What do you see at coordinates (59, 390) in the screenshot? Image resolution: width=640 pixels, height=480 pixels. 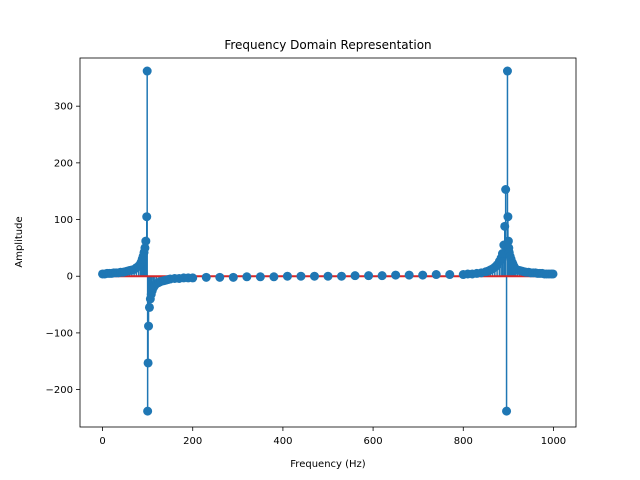 I see `y-tick-label: −200` at bounding box center [59, 390].